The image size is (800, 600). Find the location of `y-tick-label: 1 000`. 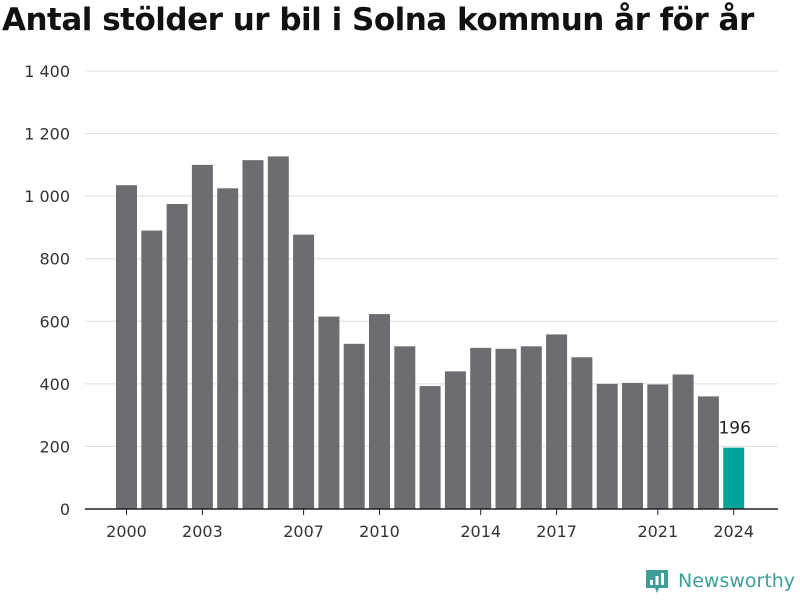

y-tick-label: 1 000 is located at coordinates (47, 196).